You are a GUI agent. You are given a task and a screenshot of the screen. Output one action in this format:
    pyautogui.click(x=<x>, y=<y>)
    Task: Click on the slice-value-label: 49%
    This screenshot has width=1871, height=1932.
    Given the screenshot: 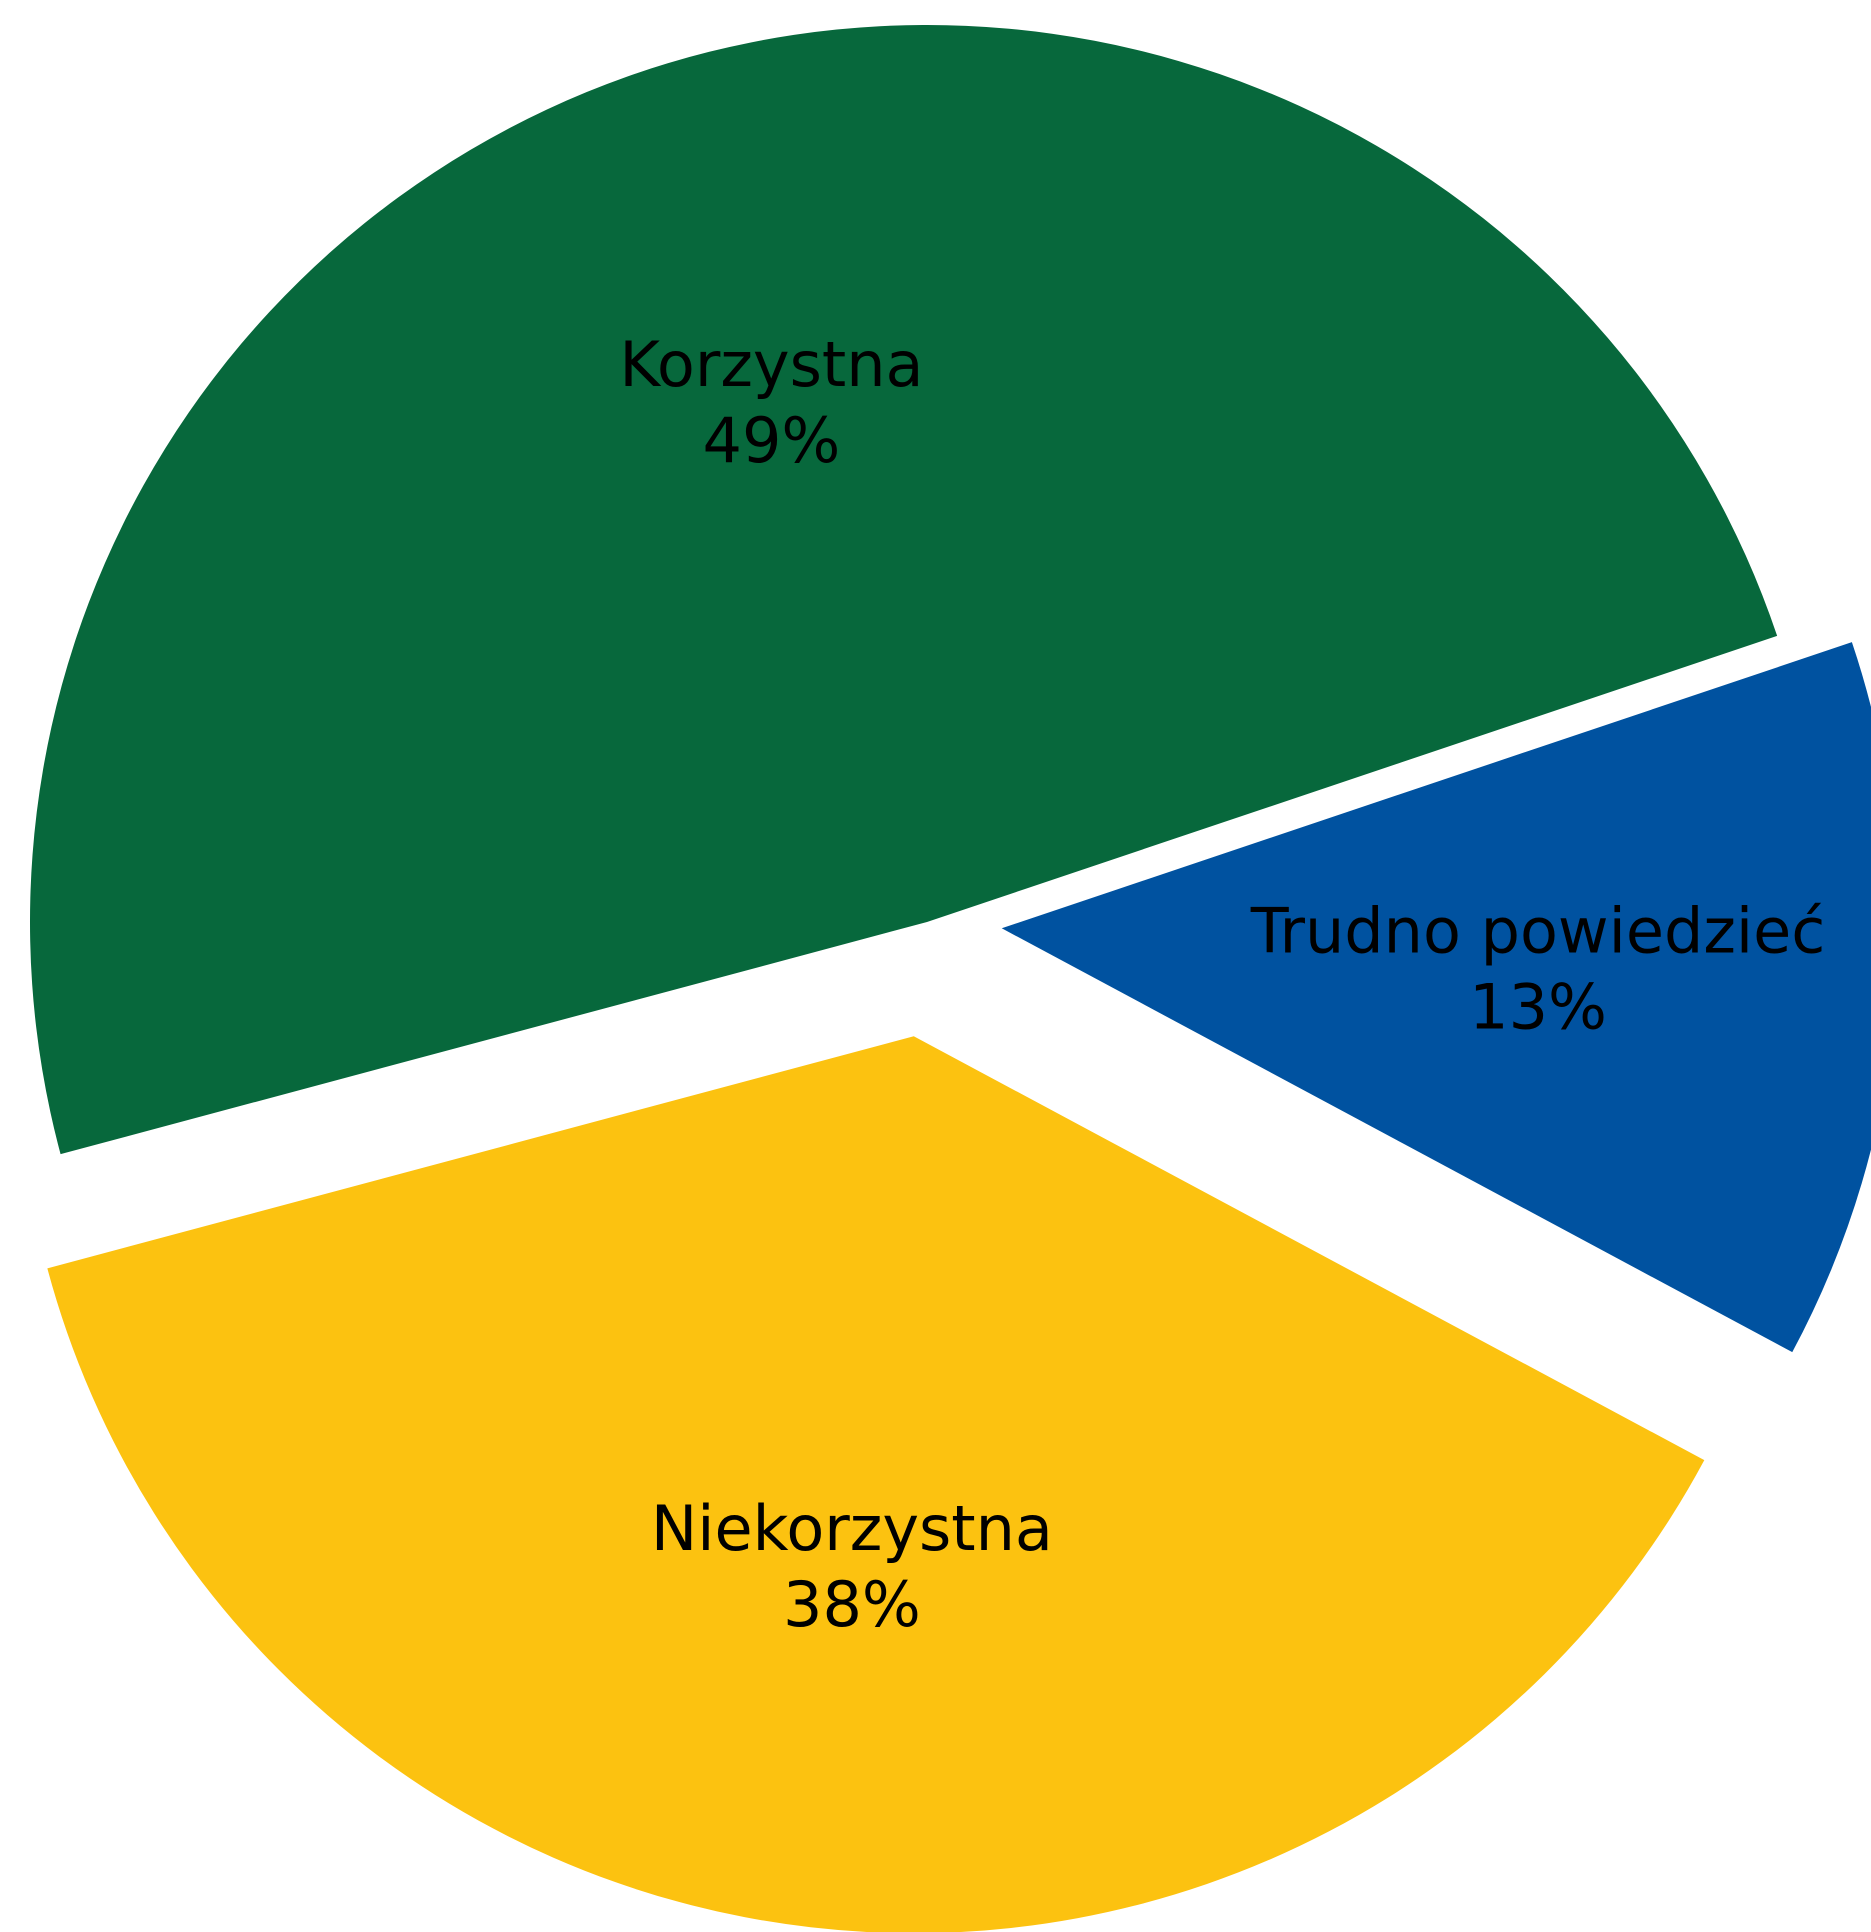 What is the action you would take?
    pyautogui.click(x=772, y=440)
    